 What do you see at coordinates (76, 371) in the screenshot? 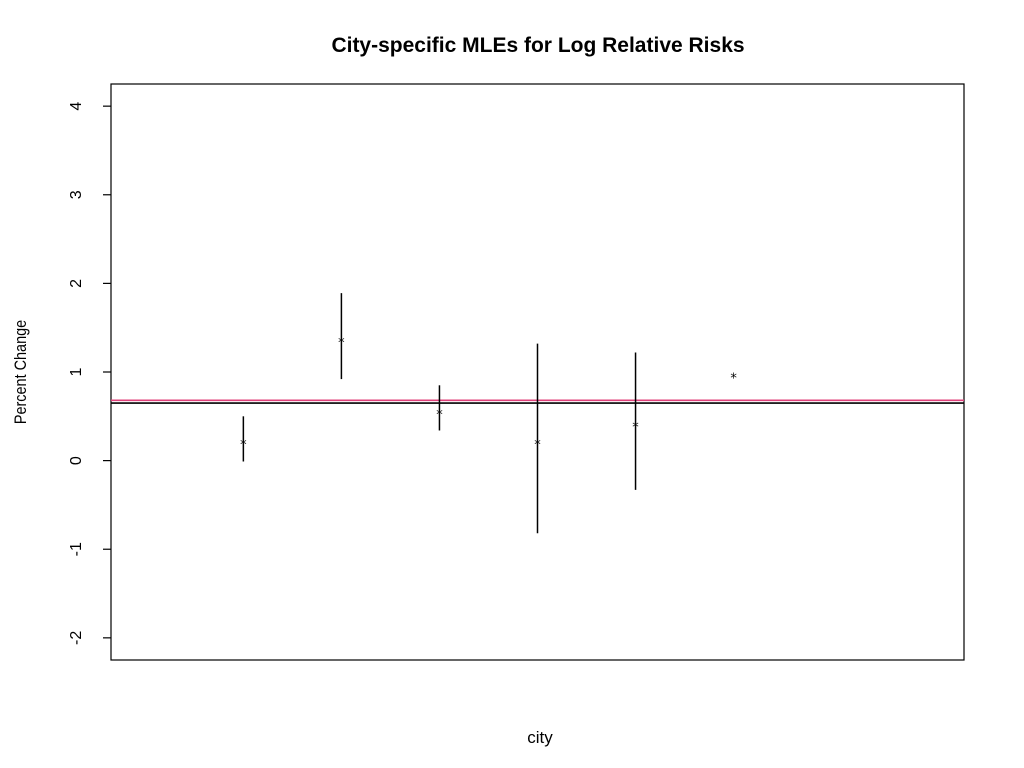
I see `y-tick-label: 1` at bounding box center [76, 371].